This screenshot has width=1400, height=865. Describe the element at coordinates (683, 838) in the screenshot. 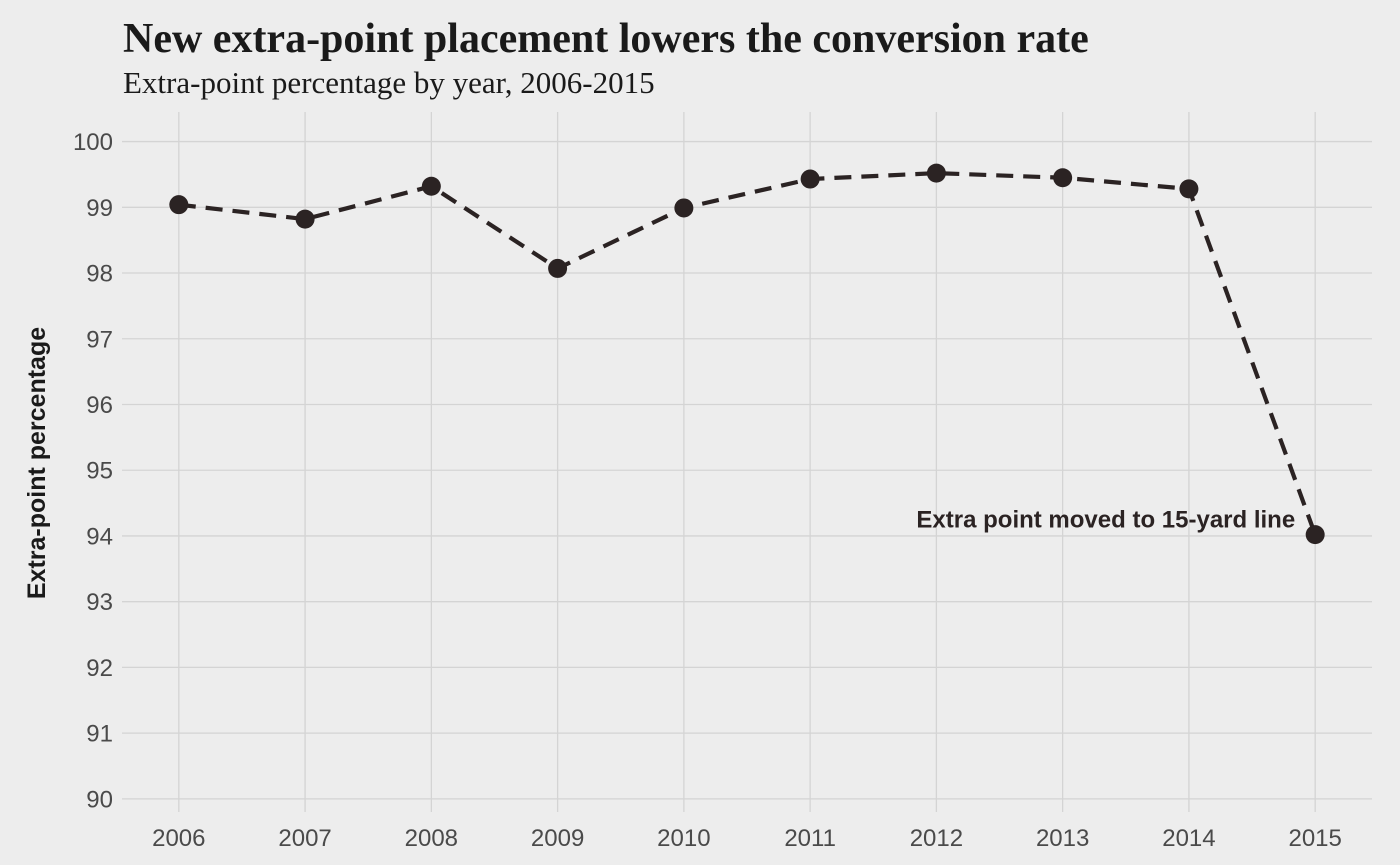

I see `x-tick-label: 2010` at that location.